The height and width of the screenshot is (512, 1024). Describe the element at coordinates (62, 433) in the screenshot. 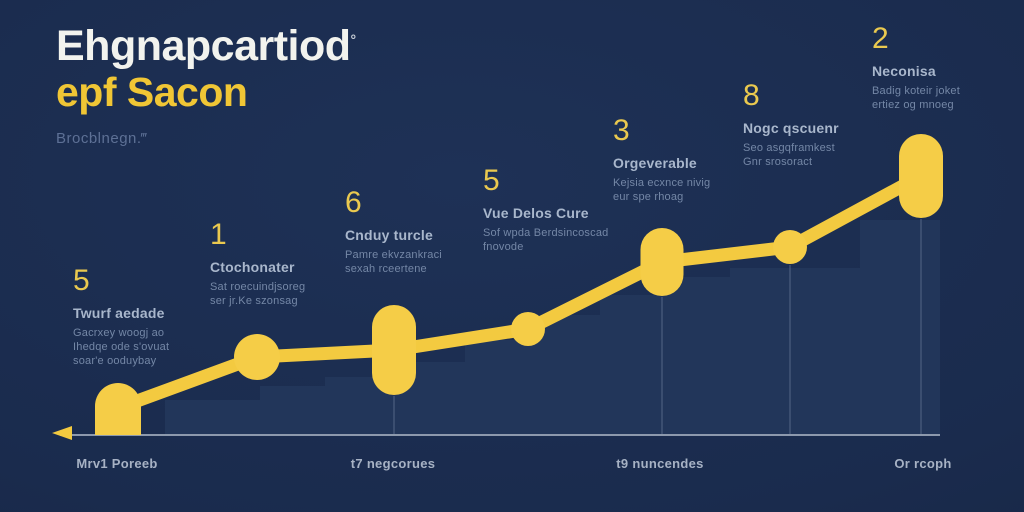

I see `axis-start-arrow-icon` at that location.